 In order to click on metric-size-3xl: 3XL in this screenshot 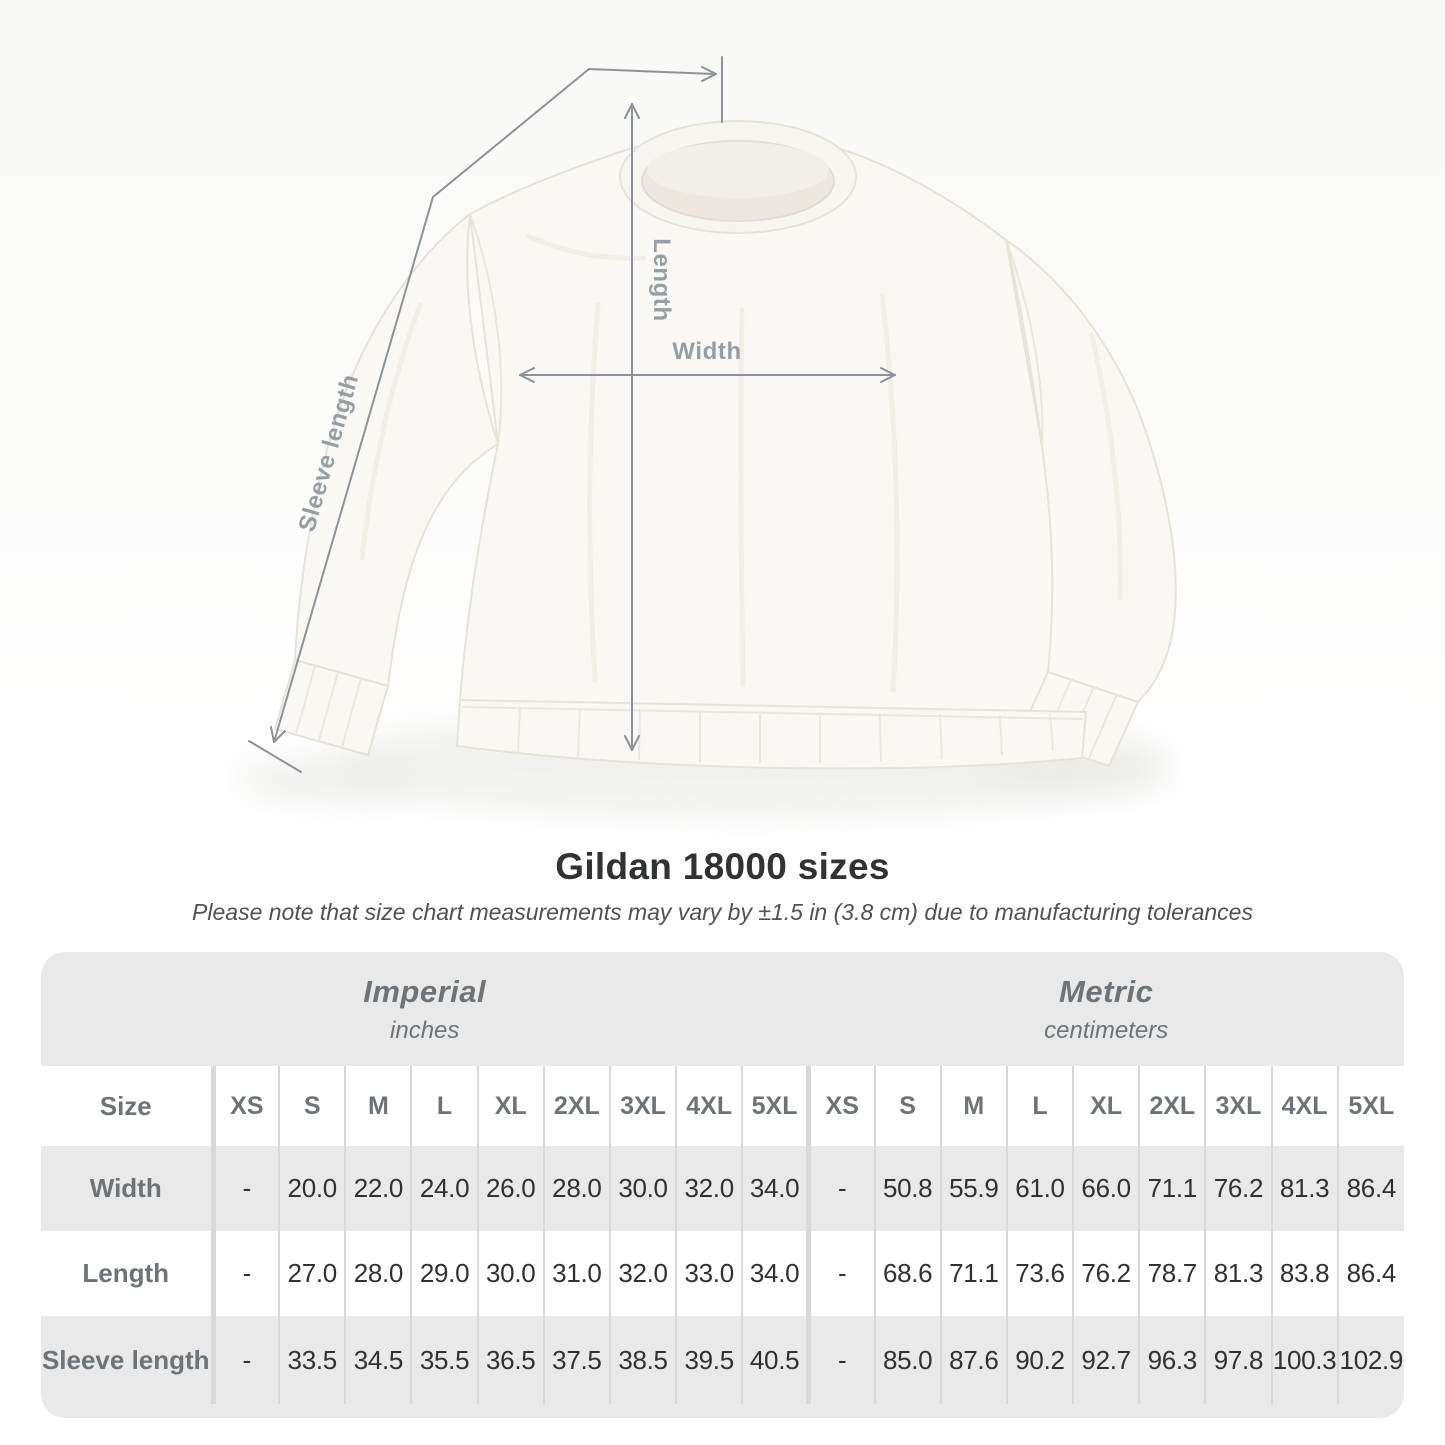, I will do `click(1238, 1106)`.